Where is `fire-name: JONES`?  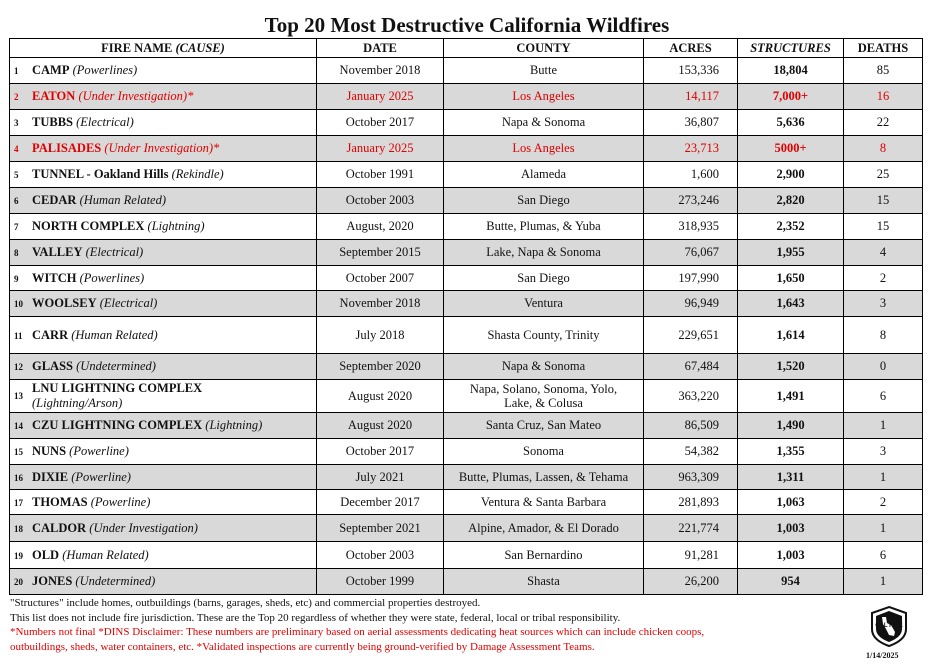 fire-name: JONES is located at coordinates (52, 581).